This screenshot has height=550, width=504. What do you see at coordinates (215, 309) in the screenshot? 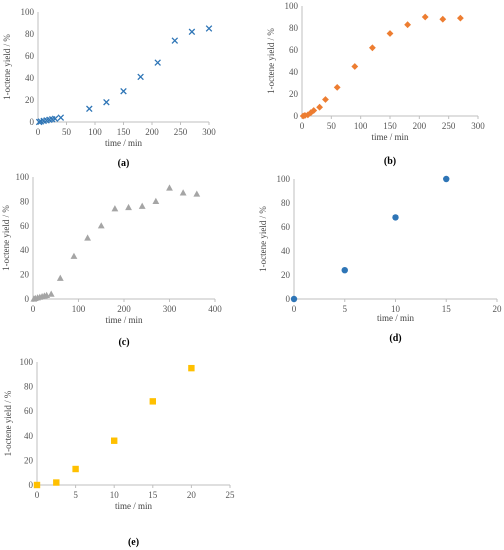
I see `x-tick-label: 400` at bounding box center [215, 309].